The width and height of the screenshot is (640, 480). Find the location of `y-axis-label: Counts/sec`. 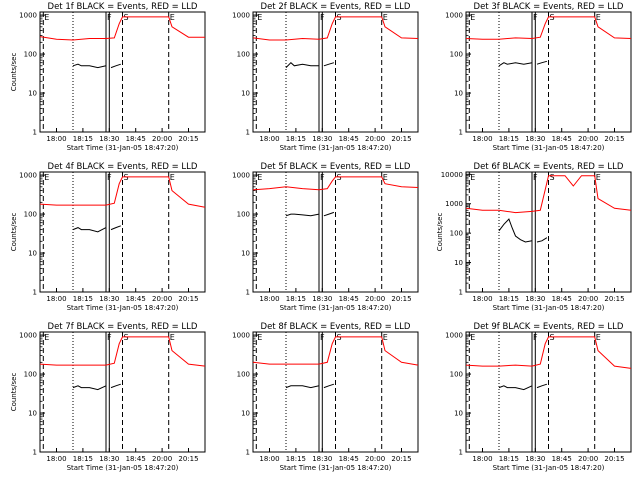

y-axis-label: Counts/sec is located at coordinates (440, 232).